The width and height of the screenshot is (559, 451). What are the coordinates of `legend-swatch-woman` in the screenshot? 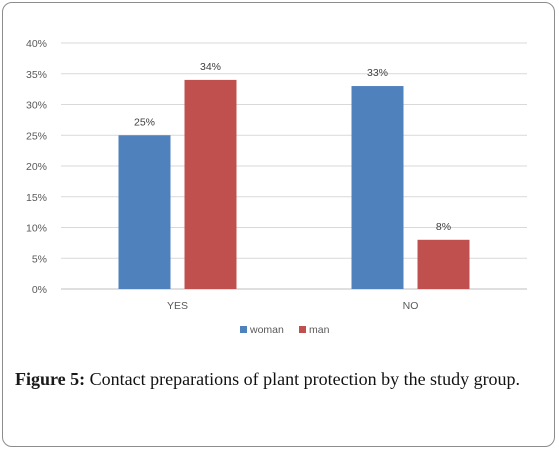 It's located at (243, 329).